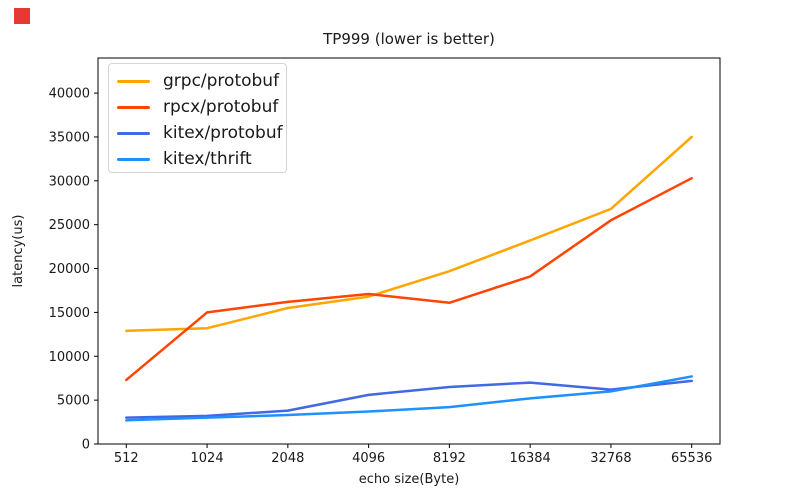 The height and width of the screenshot is (500, 800). What do you see at coordinates (73, 401) in the screenshot?
I see `y-tick-label: 5000` at bounding box center [73, 401].